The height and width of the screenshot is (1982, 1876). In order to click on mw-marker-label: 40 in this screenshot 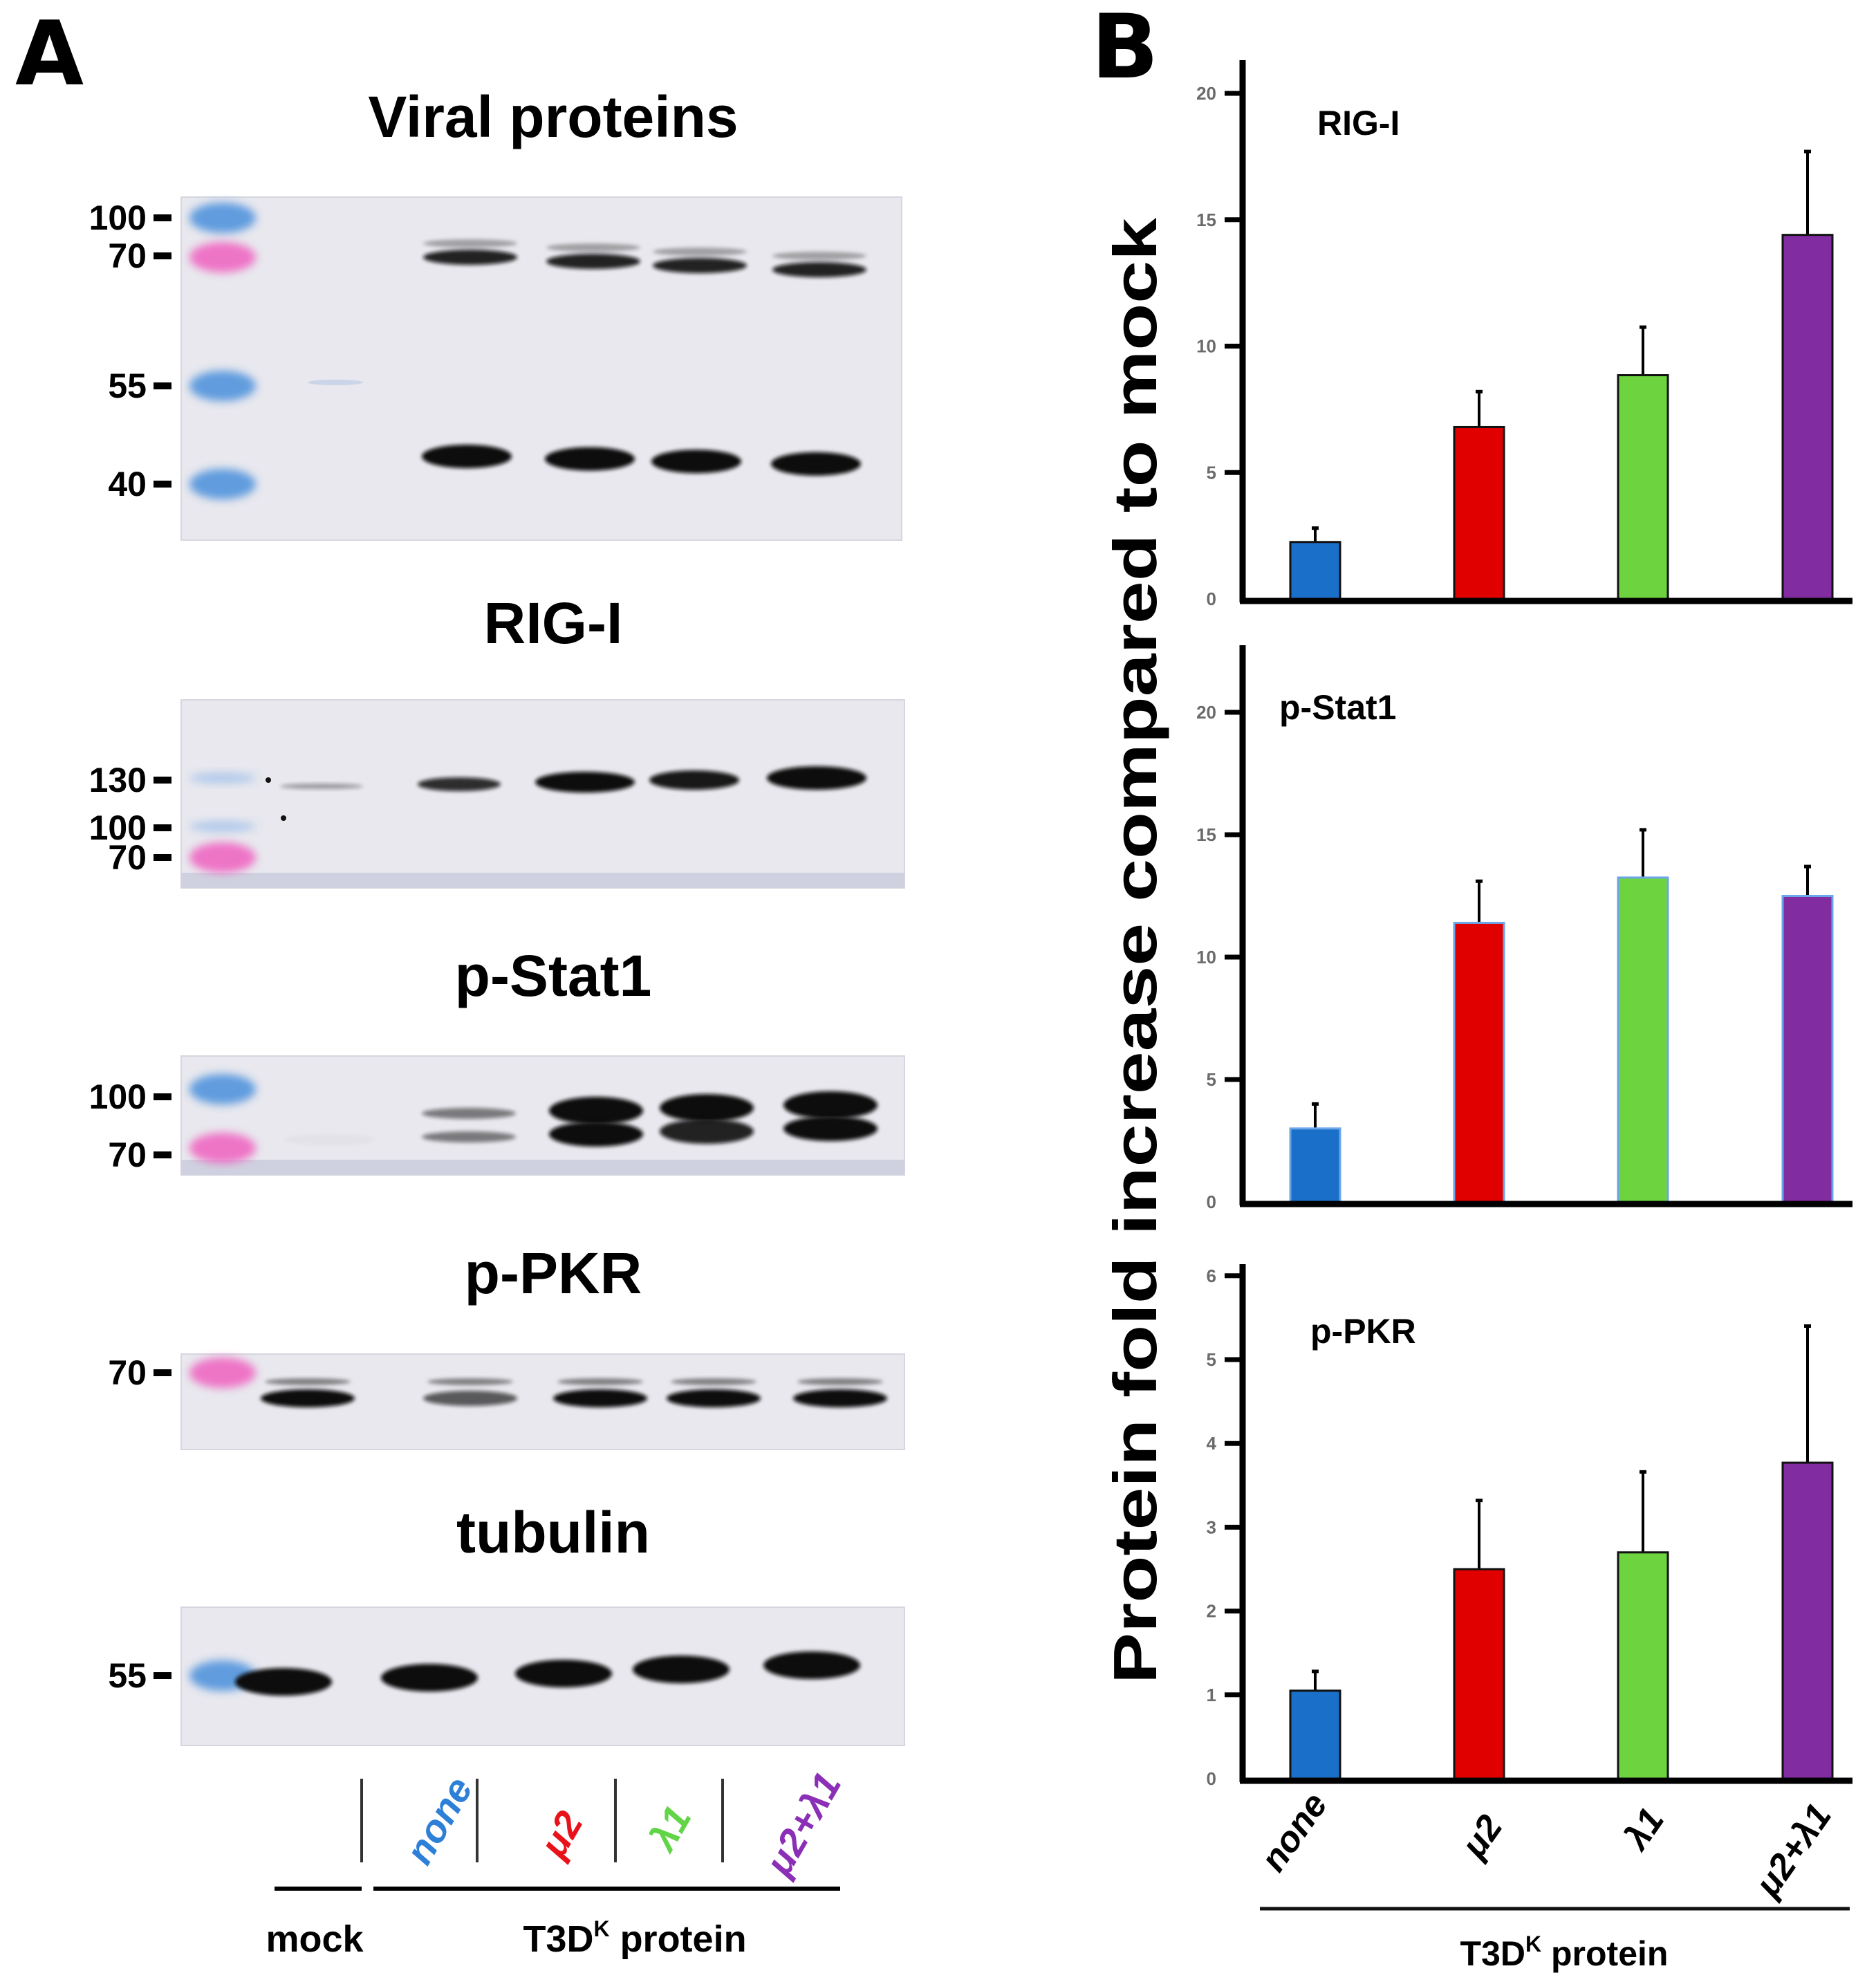, I will do `click(127, 484)`.